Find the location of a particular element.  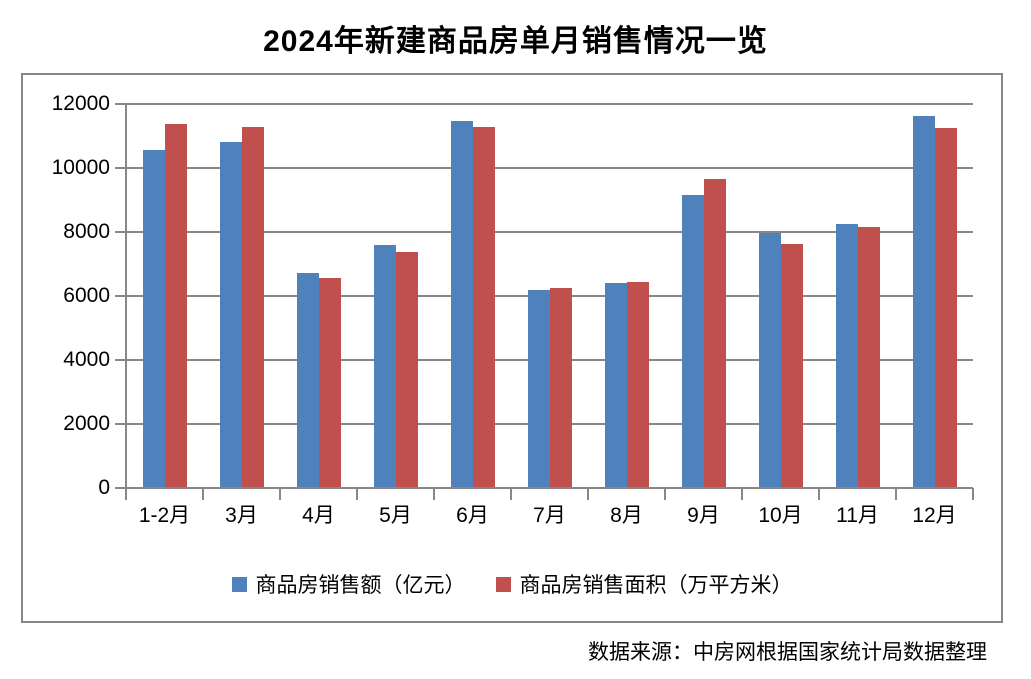

y-axis-label: 2000 is located at coordinates (86, 423).